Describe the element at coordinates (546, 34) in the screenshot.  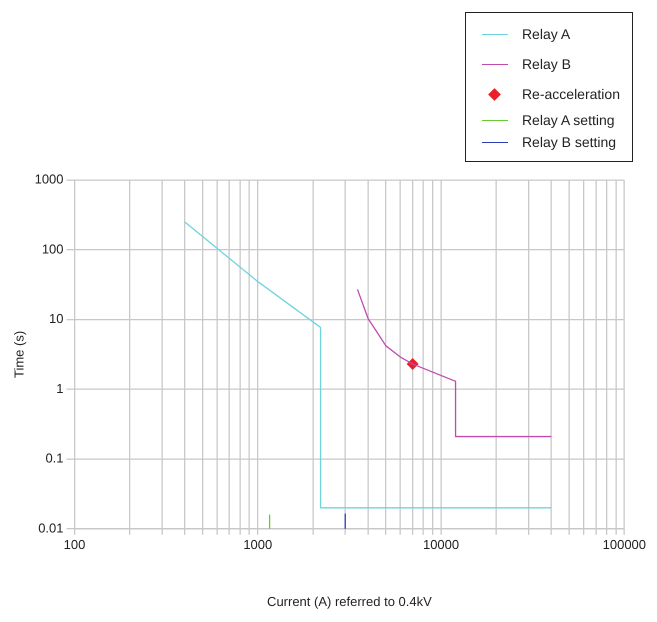
I see `legend-label: Relay A` at that location.